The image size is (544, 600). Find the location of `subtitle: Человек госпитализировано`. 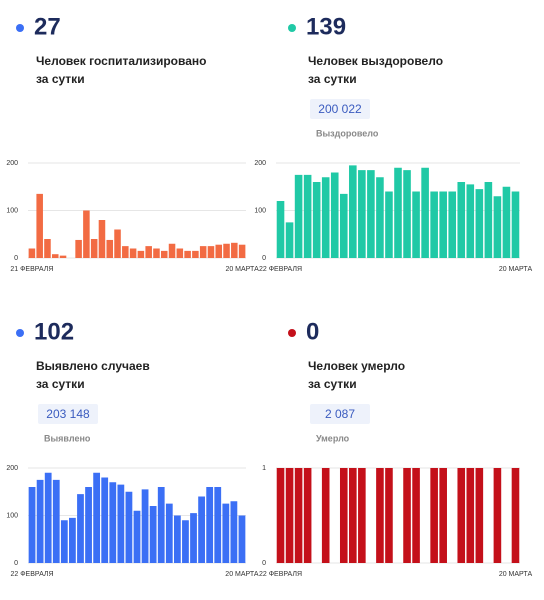

subtitle: Человек госпитализировано is located at coordinates (121, 61).